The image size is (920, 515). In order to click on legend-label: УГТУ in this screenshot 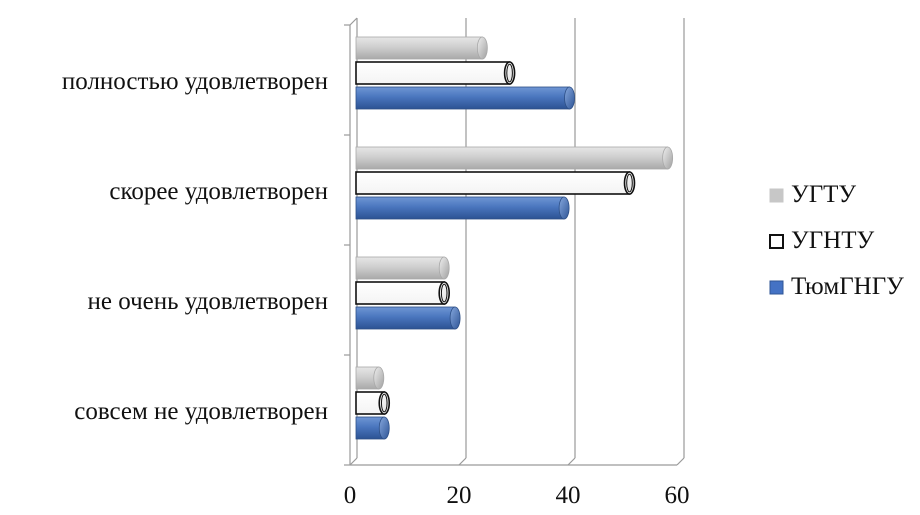, I will do `click(823, 194)`.